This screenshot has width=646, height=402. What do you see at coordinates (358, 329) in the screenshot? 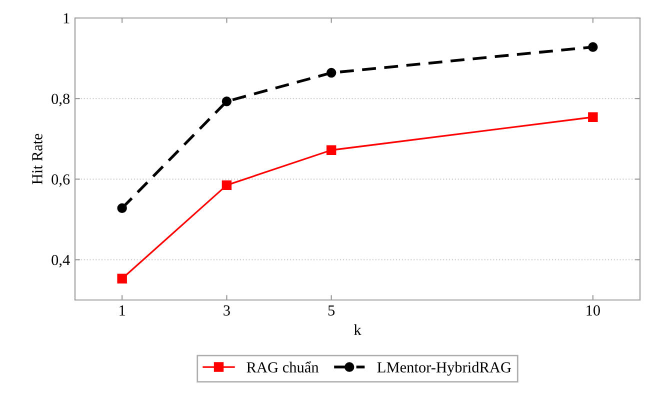
I see `x-axis-title: k` at bounding box center [358, 329].